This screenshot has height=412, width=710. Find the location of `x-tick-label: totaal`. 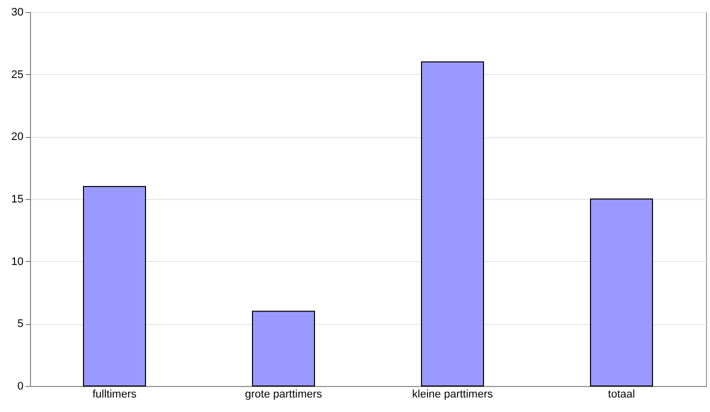

x-tick-label: totaal is located at coordinates (621, 394).